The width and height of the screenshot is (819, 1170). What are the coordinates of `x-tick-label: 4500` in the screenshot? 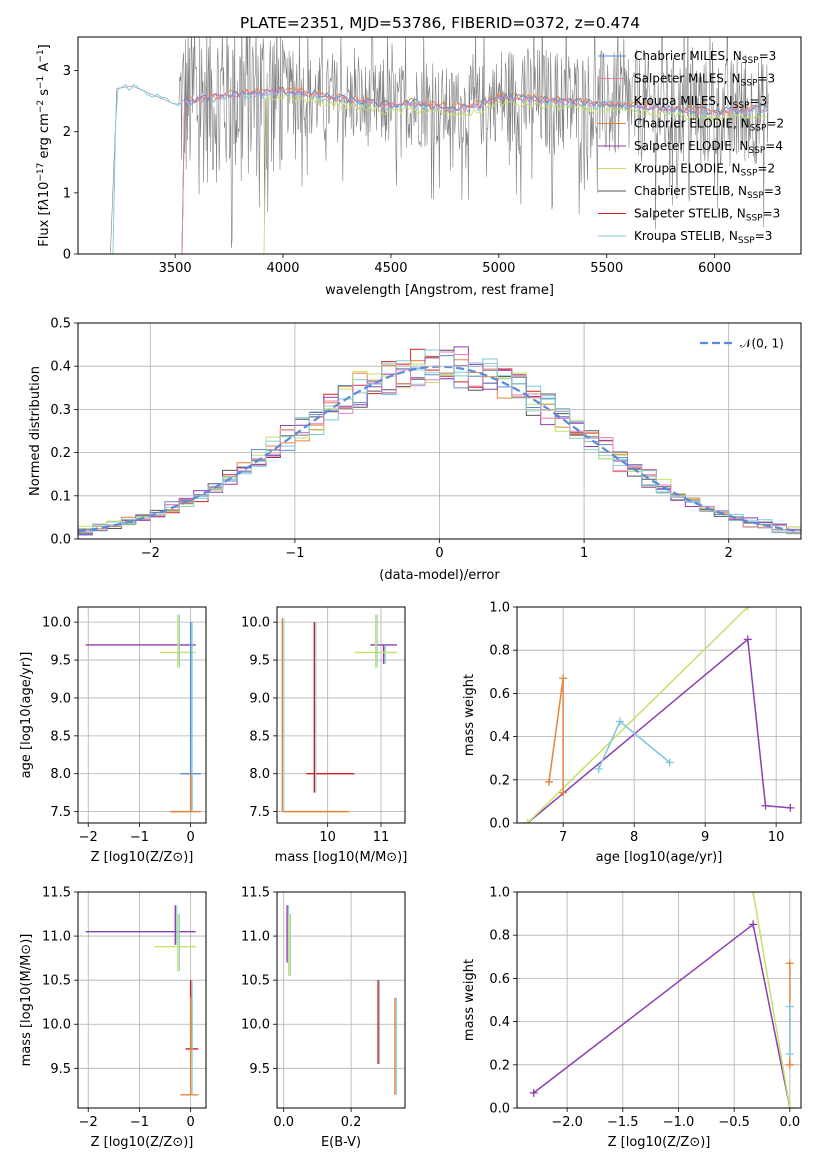 It's located at (390, 268).